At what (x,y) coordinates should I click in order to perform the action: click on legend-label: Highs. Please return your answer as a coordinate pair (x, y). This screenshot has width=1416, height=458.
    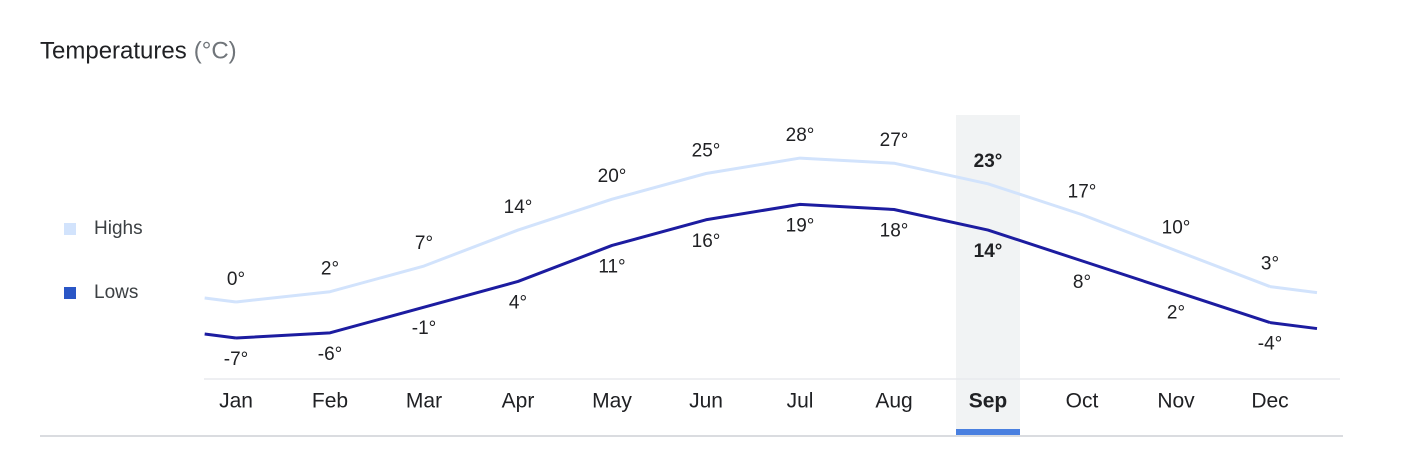
    Looking at the image, I should click on (118, 228).